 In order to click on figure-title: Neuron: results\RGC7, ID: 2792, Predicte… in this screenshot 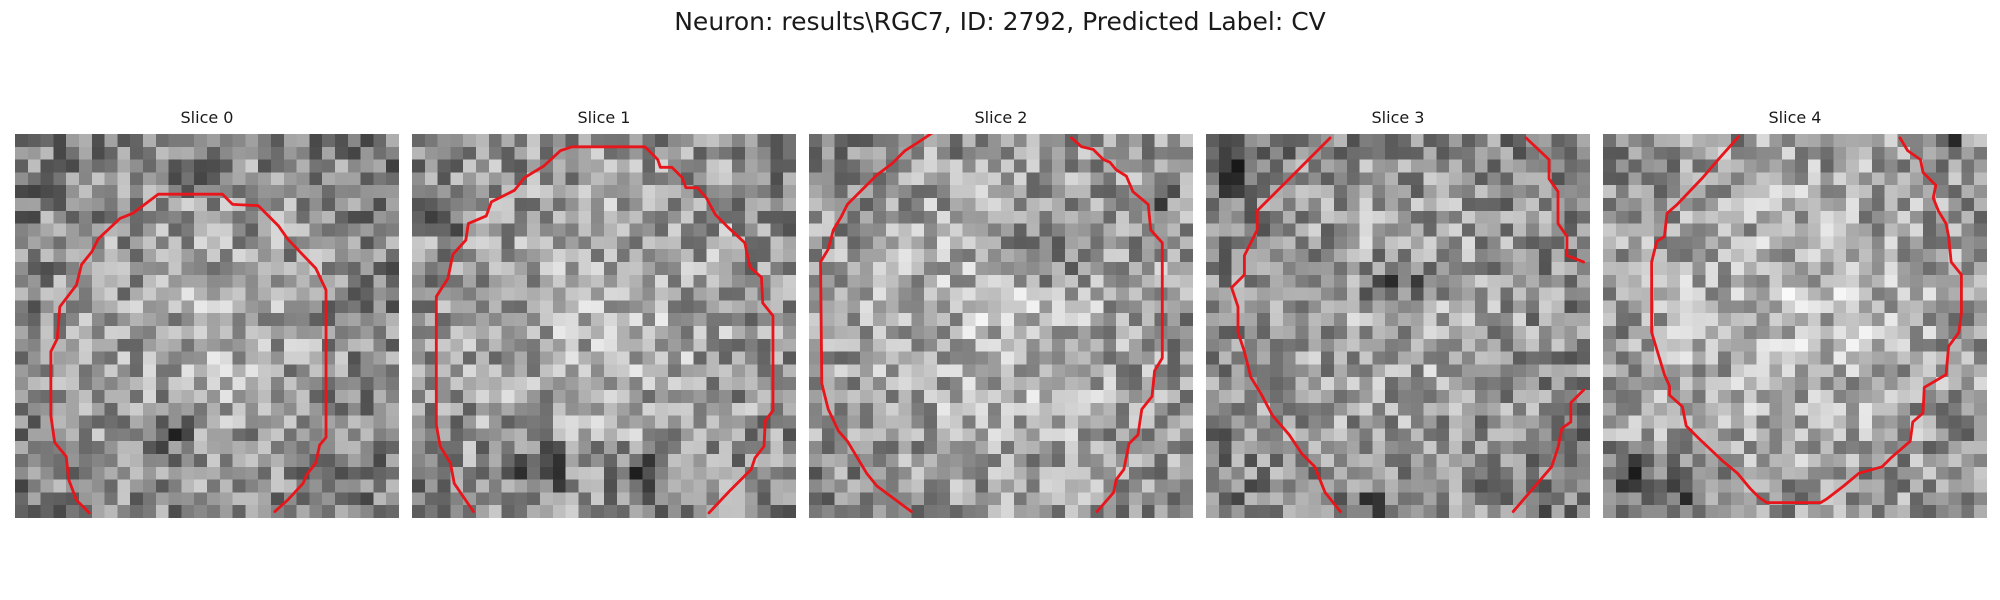, I will do `click(1000, 21)`.